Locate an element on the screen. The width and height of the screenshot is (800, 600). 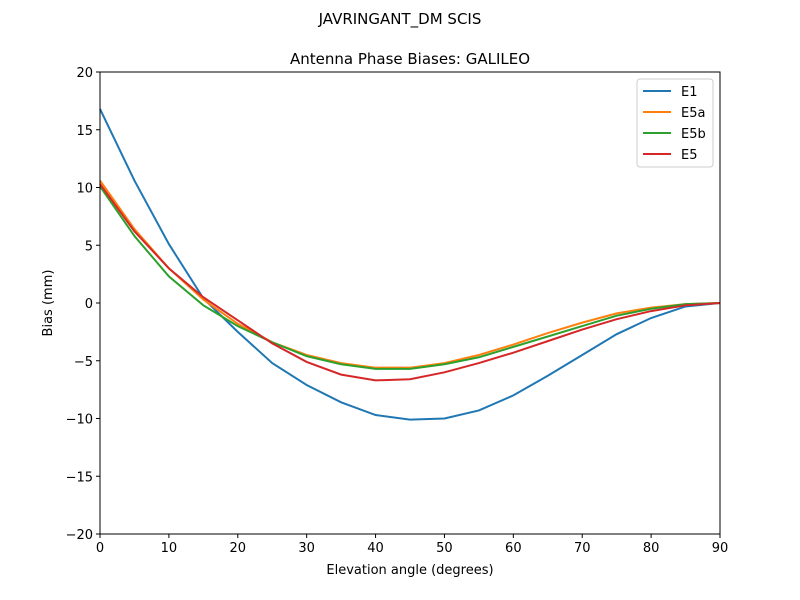
y-tick-label: 5 is located at coordinates (89, 246).